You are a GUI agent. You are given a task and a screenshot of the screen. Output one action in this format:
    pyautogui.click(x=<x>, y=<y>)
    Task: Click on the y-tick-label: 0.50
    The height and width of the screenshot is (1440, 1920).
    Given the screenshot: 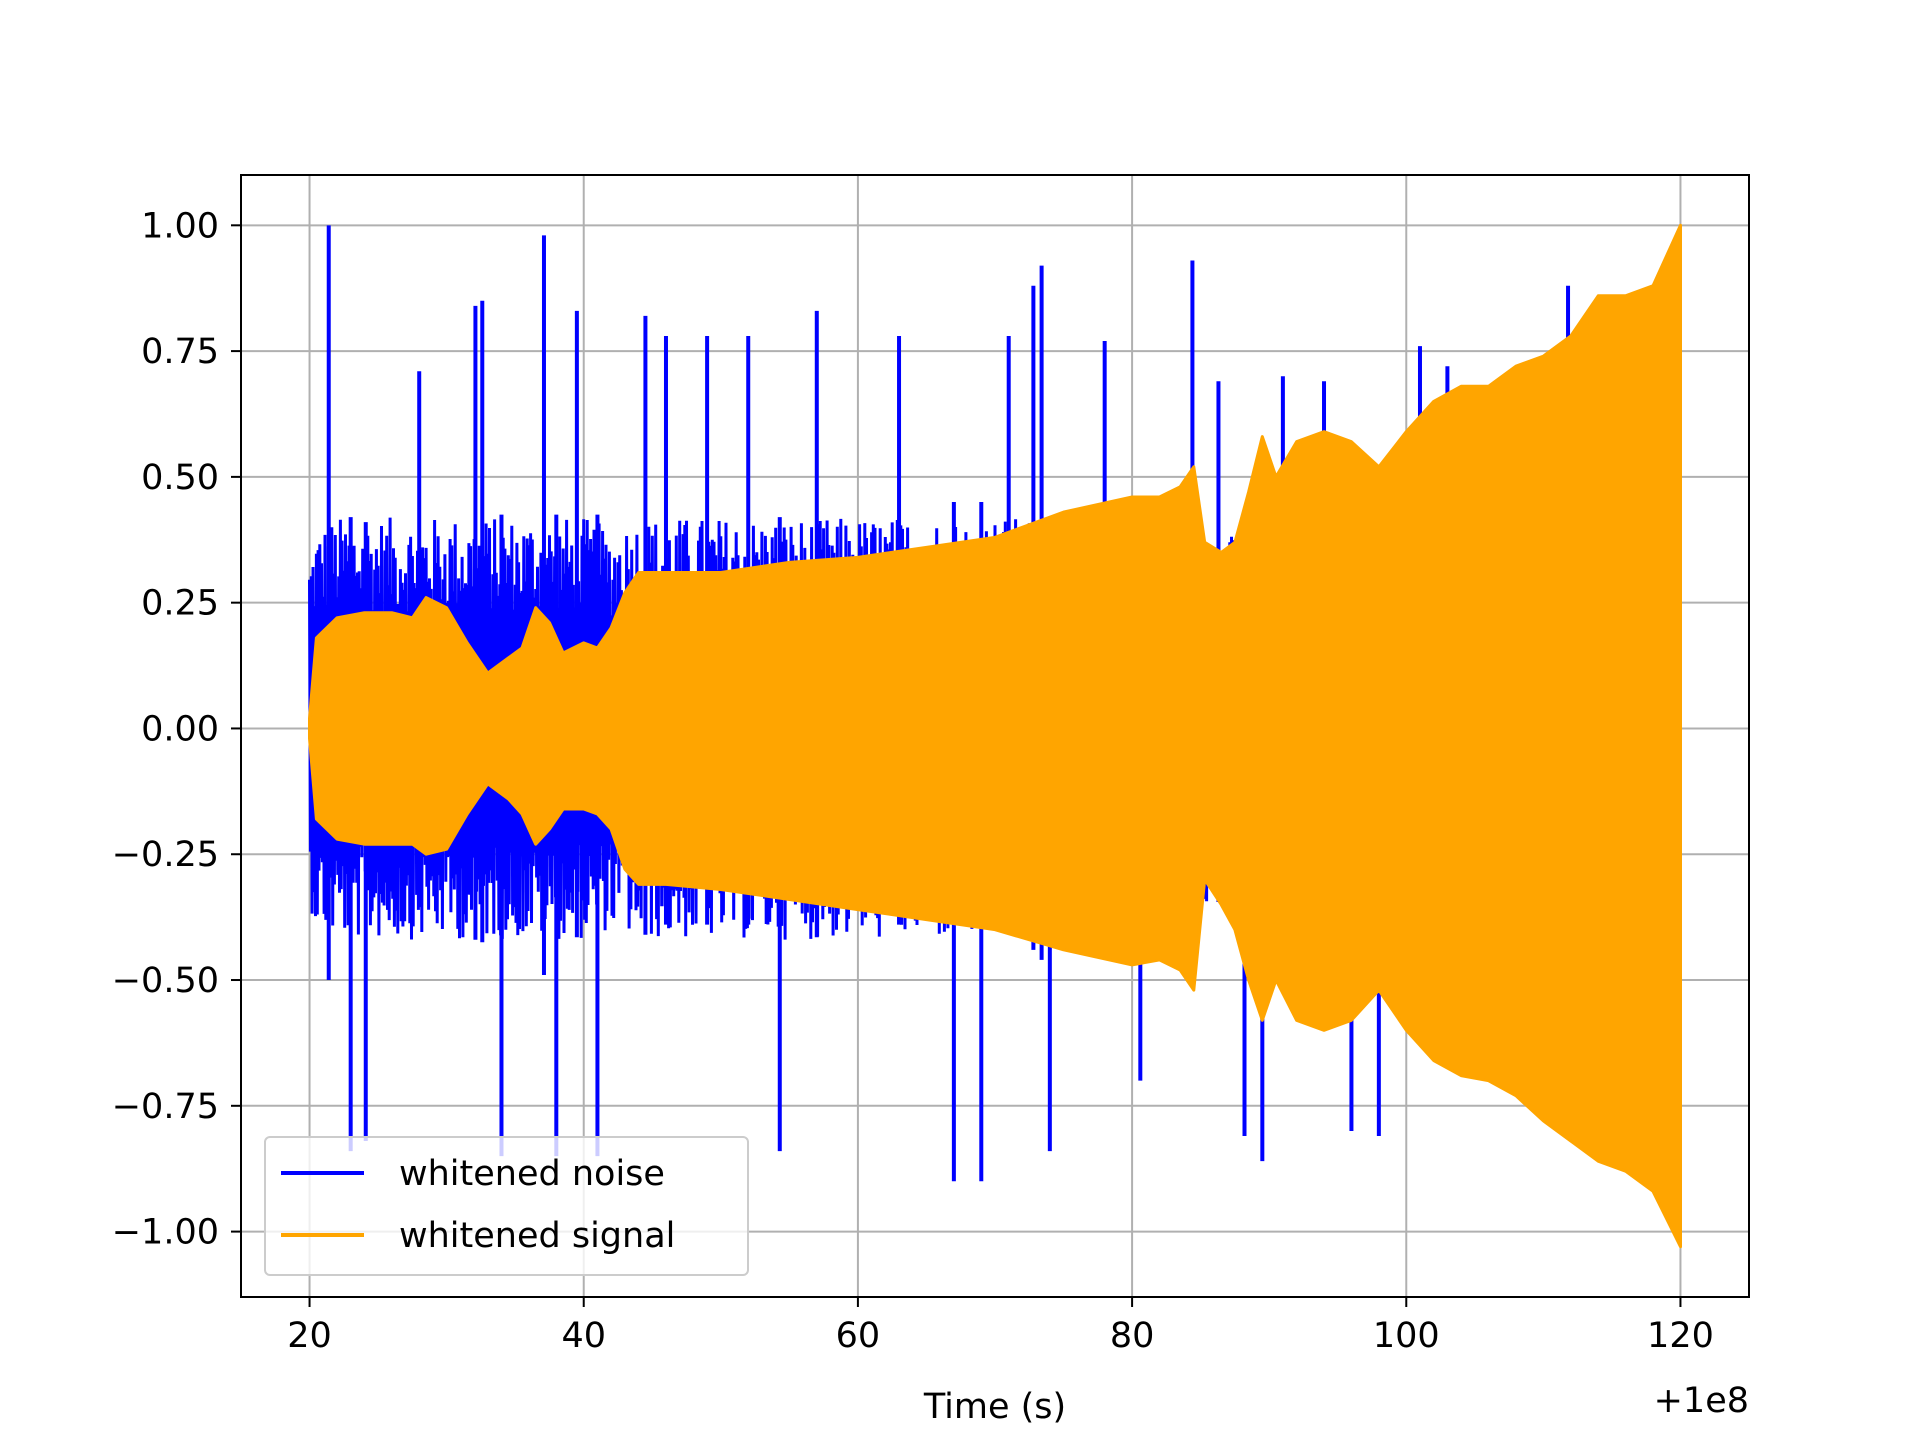 What is the action you would take?
    pyautogui.click(x=180, y=478)
    